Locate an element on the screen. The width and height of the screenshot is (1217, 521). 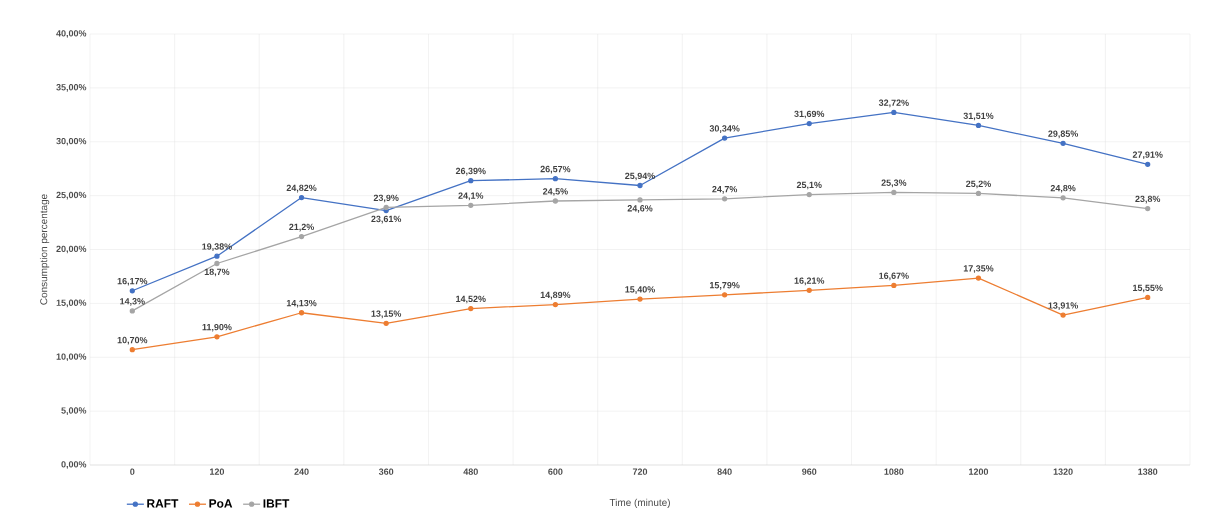
legend-label: PoA is located at coordinates (221, 503).